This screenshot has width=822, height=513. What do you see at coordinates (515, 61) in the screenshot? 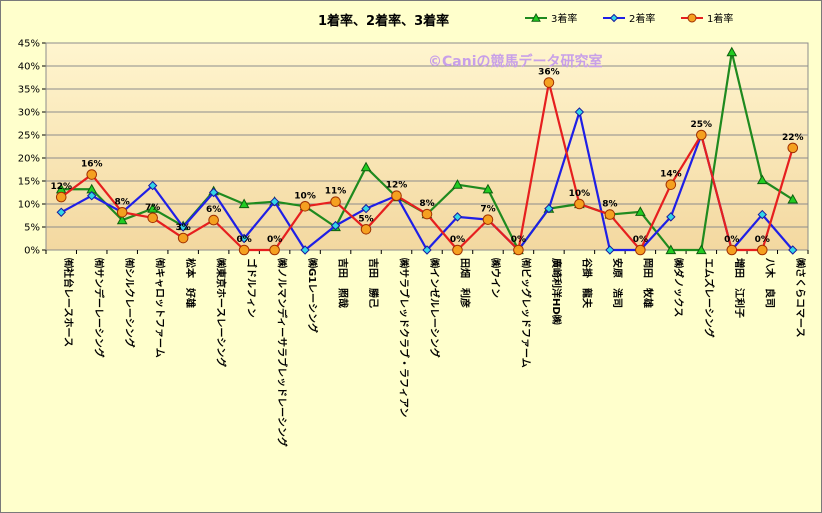
I see `watermark-text: ©Caniの競馬データ研究室` at bounding box center [515, 61].